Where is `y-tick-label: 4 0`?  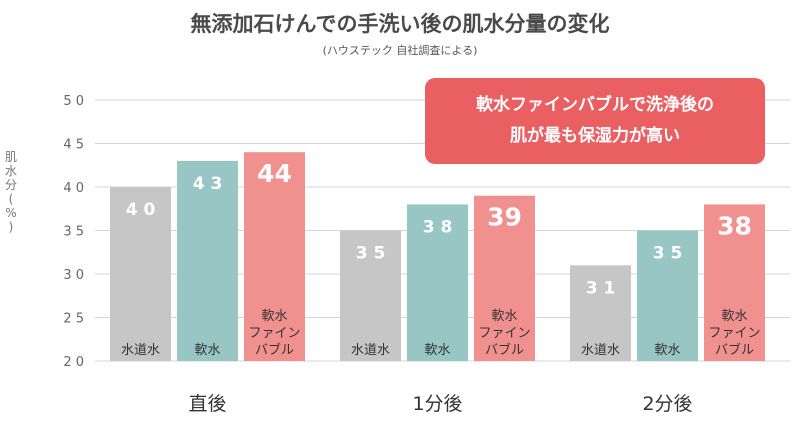
y-tick-label: 4 0 is located at coordinates (73, 188).